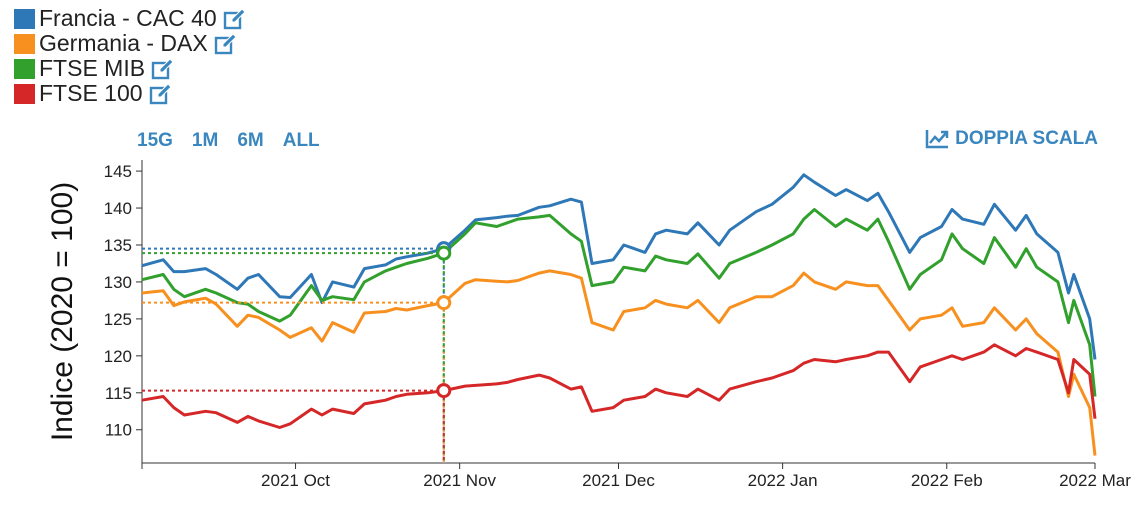  Describe the element at coordinates (123, 43) in the screenshot. I see `legend-label: Germania - DAX` at that location.